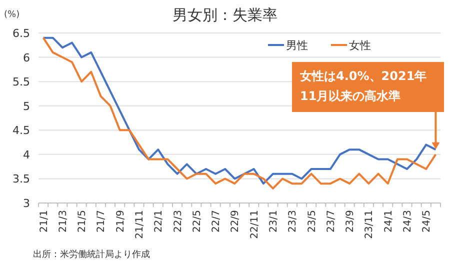 This screenshot has height=262, width=450. What do you see at coordinates (91, 254) in the screenshot?
I see `text: 出所：米労働統計局より作成` at bounding box center [91, 254].